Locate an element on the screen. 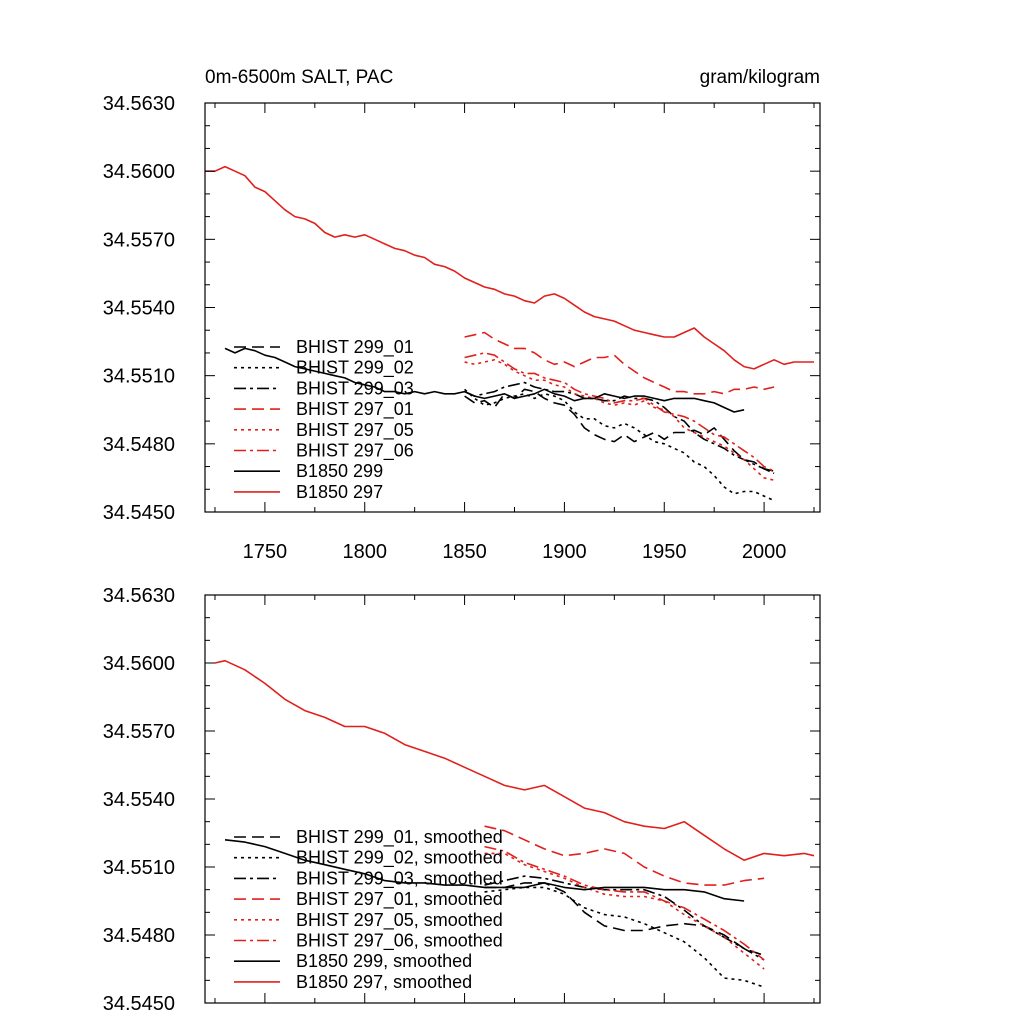 The height and width of the screenshot is (1024, 1024). legend-label: B1850 297, smoothed is located at coordinates (384, 982).